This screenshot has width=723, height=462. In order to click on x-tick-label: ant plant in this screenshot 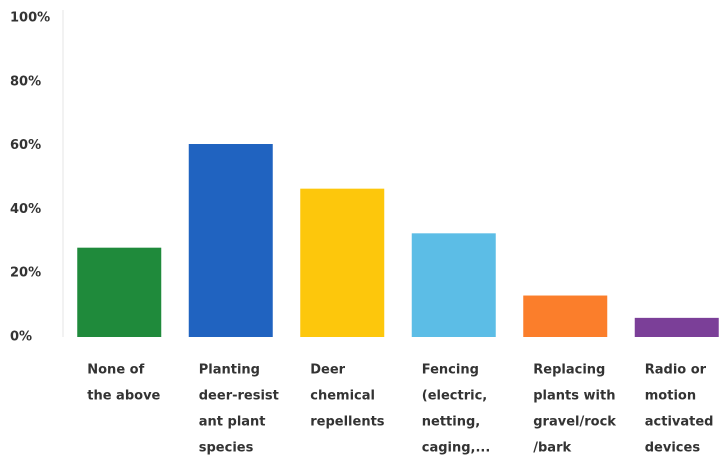, I will do `click(232, 422)`.